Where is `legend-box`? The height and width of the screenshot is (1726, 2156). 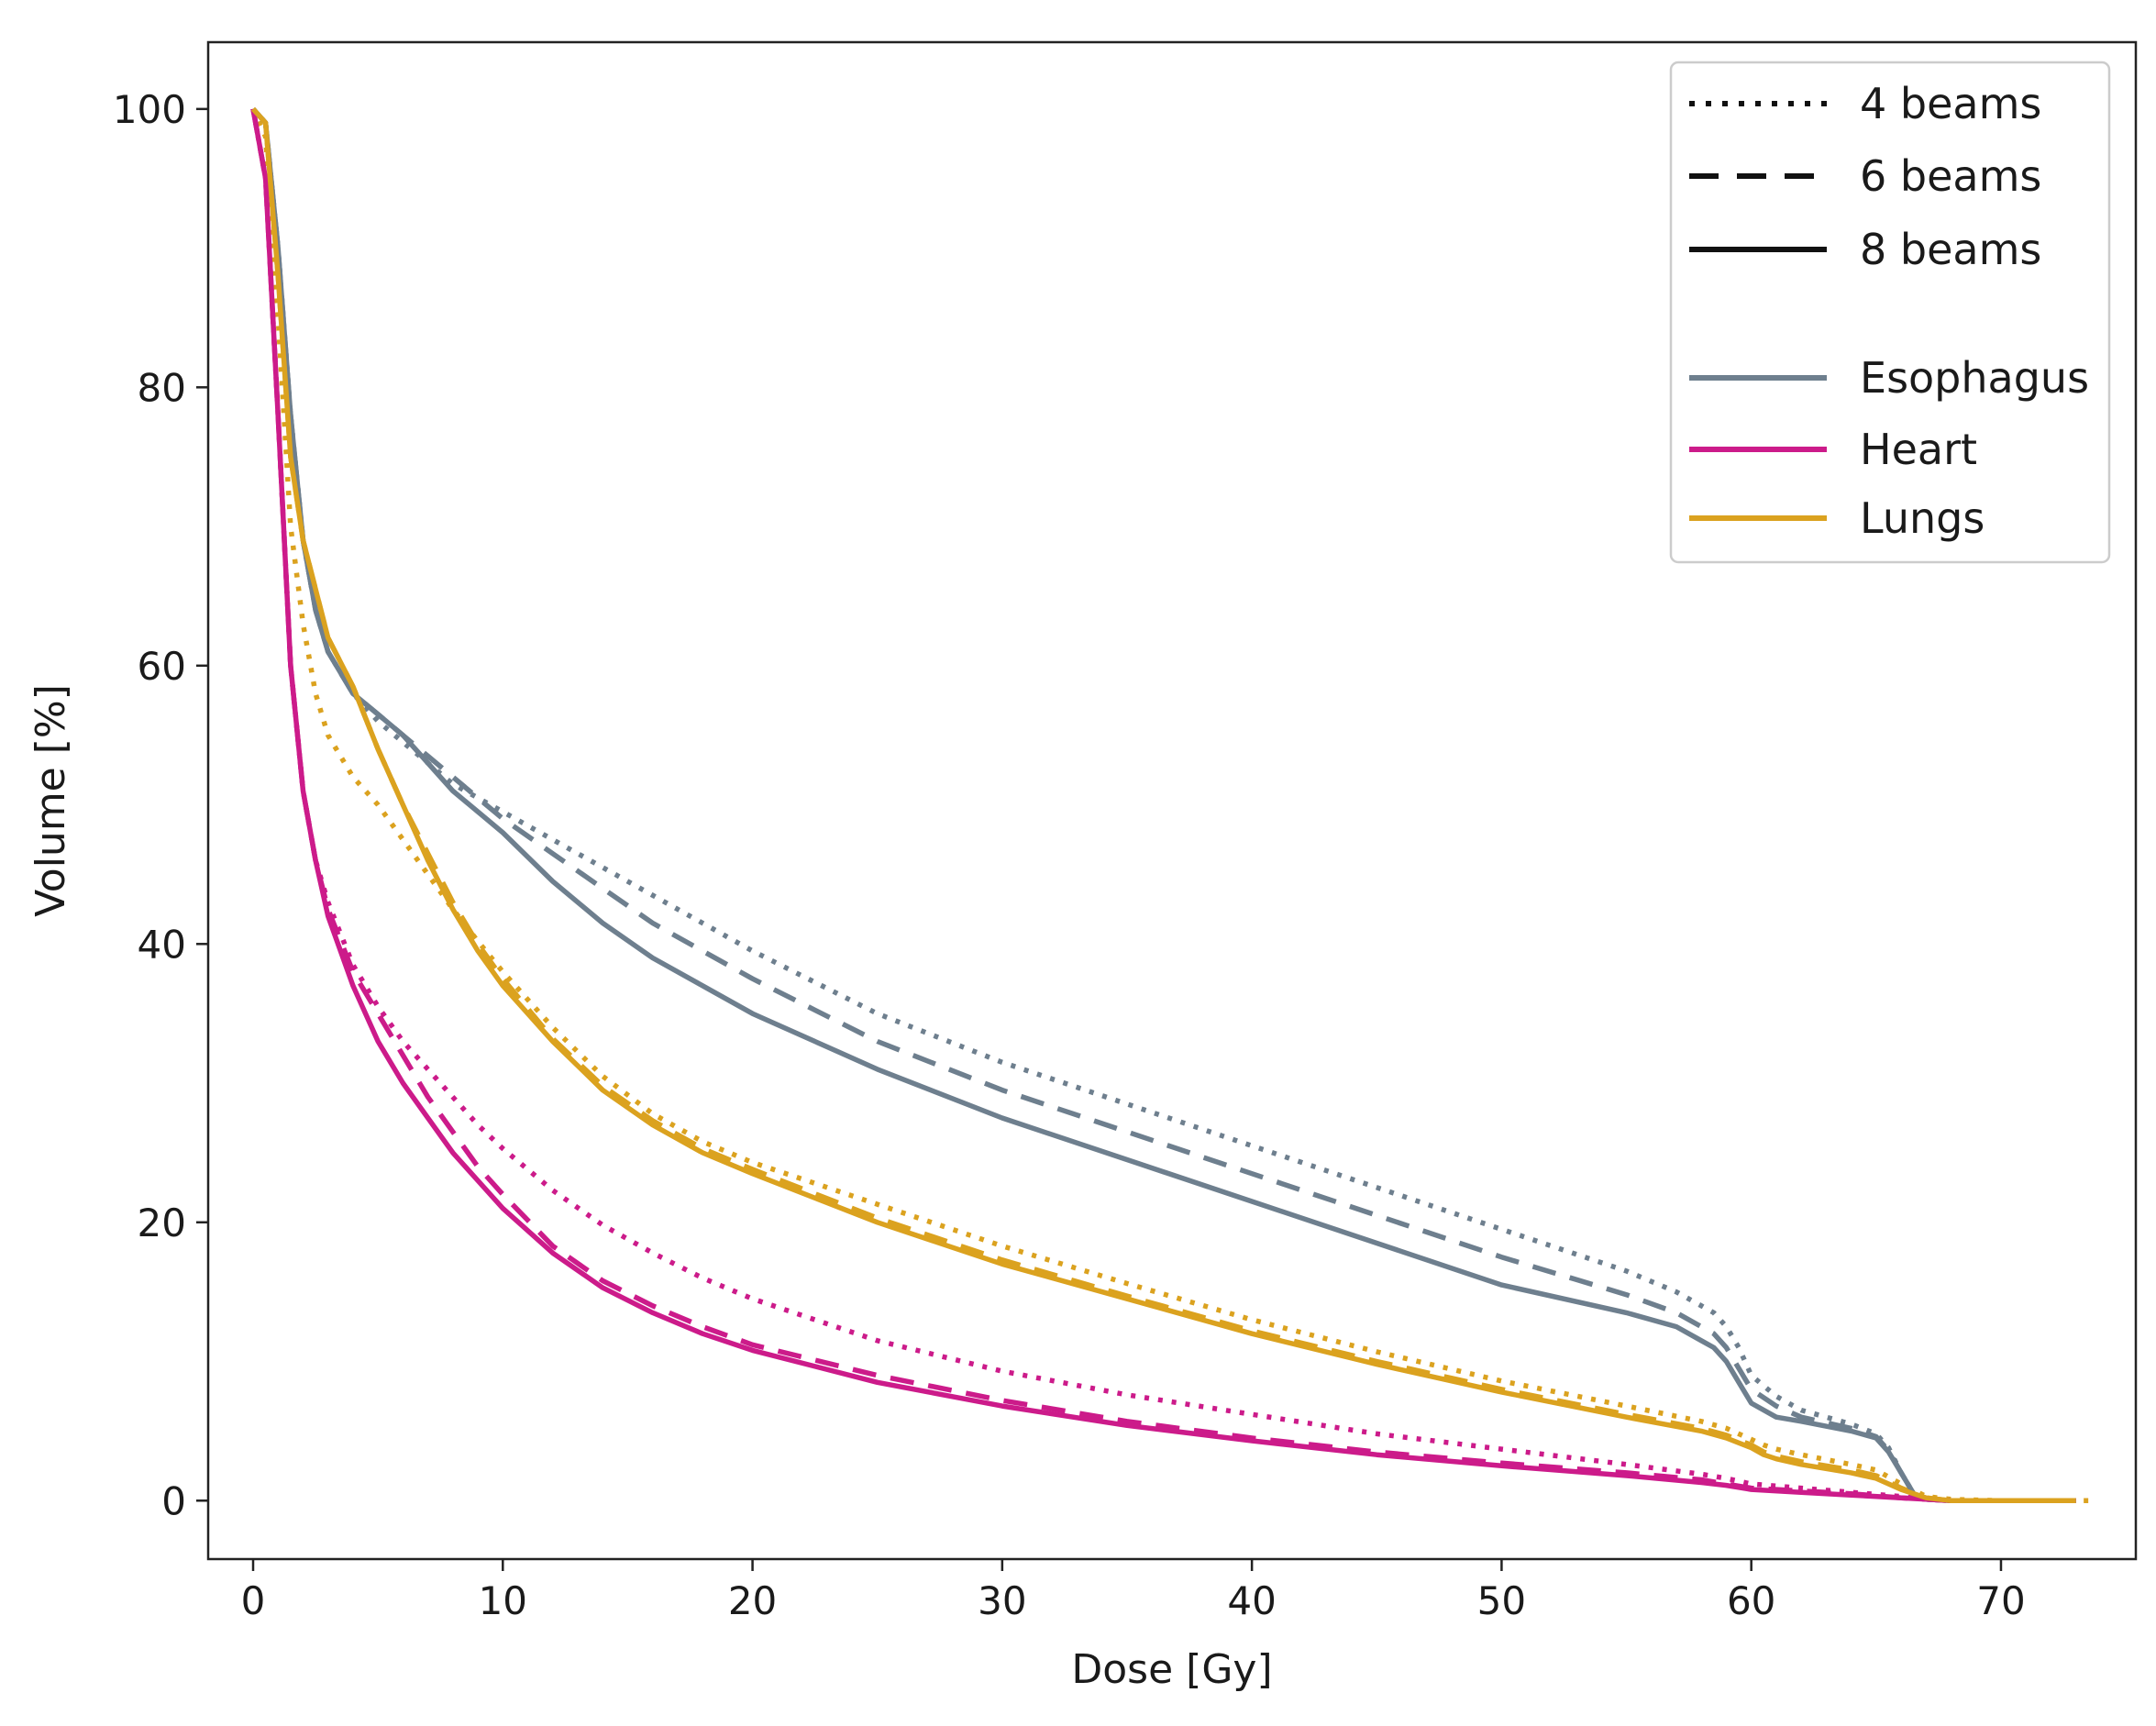
legend-box is located at coordinates (1890, 312).